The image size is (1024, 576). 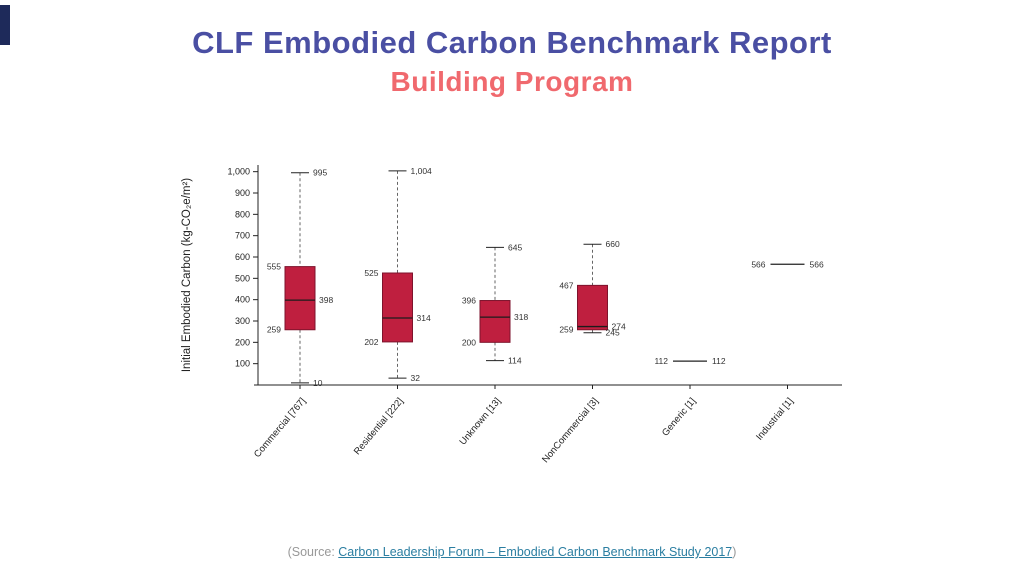 What do you see at coordinates (242, 278) in the screenshot?
I see `svg-text: 500` at bounding box center [242, 278].